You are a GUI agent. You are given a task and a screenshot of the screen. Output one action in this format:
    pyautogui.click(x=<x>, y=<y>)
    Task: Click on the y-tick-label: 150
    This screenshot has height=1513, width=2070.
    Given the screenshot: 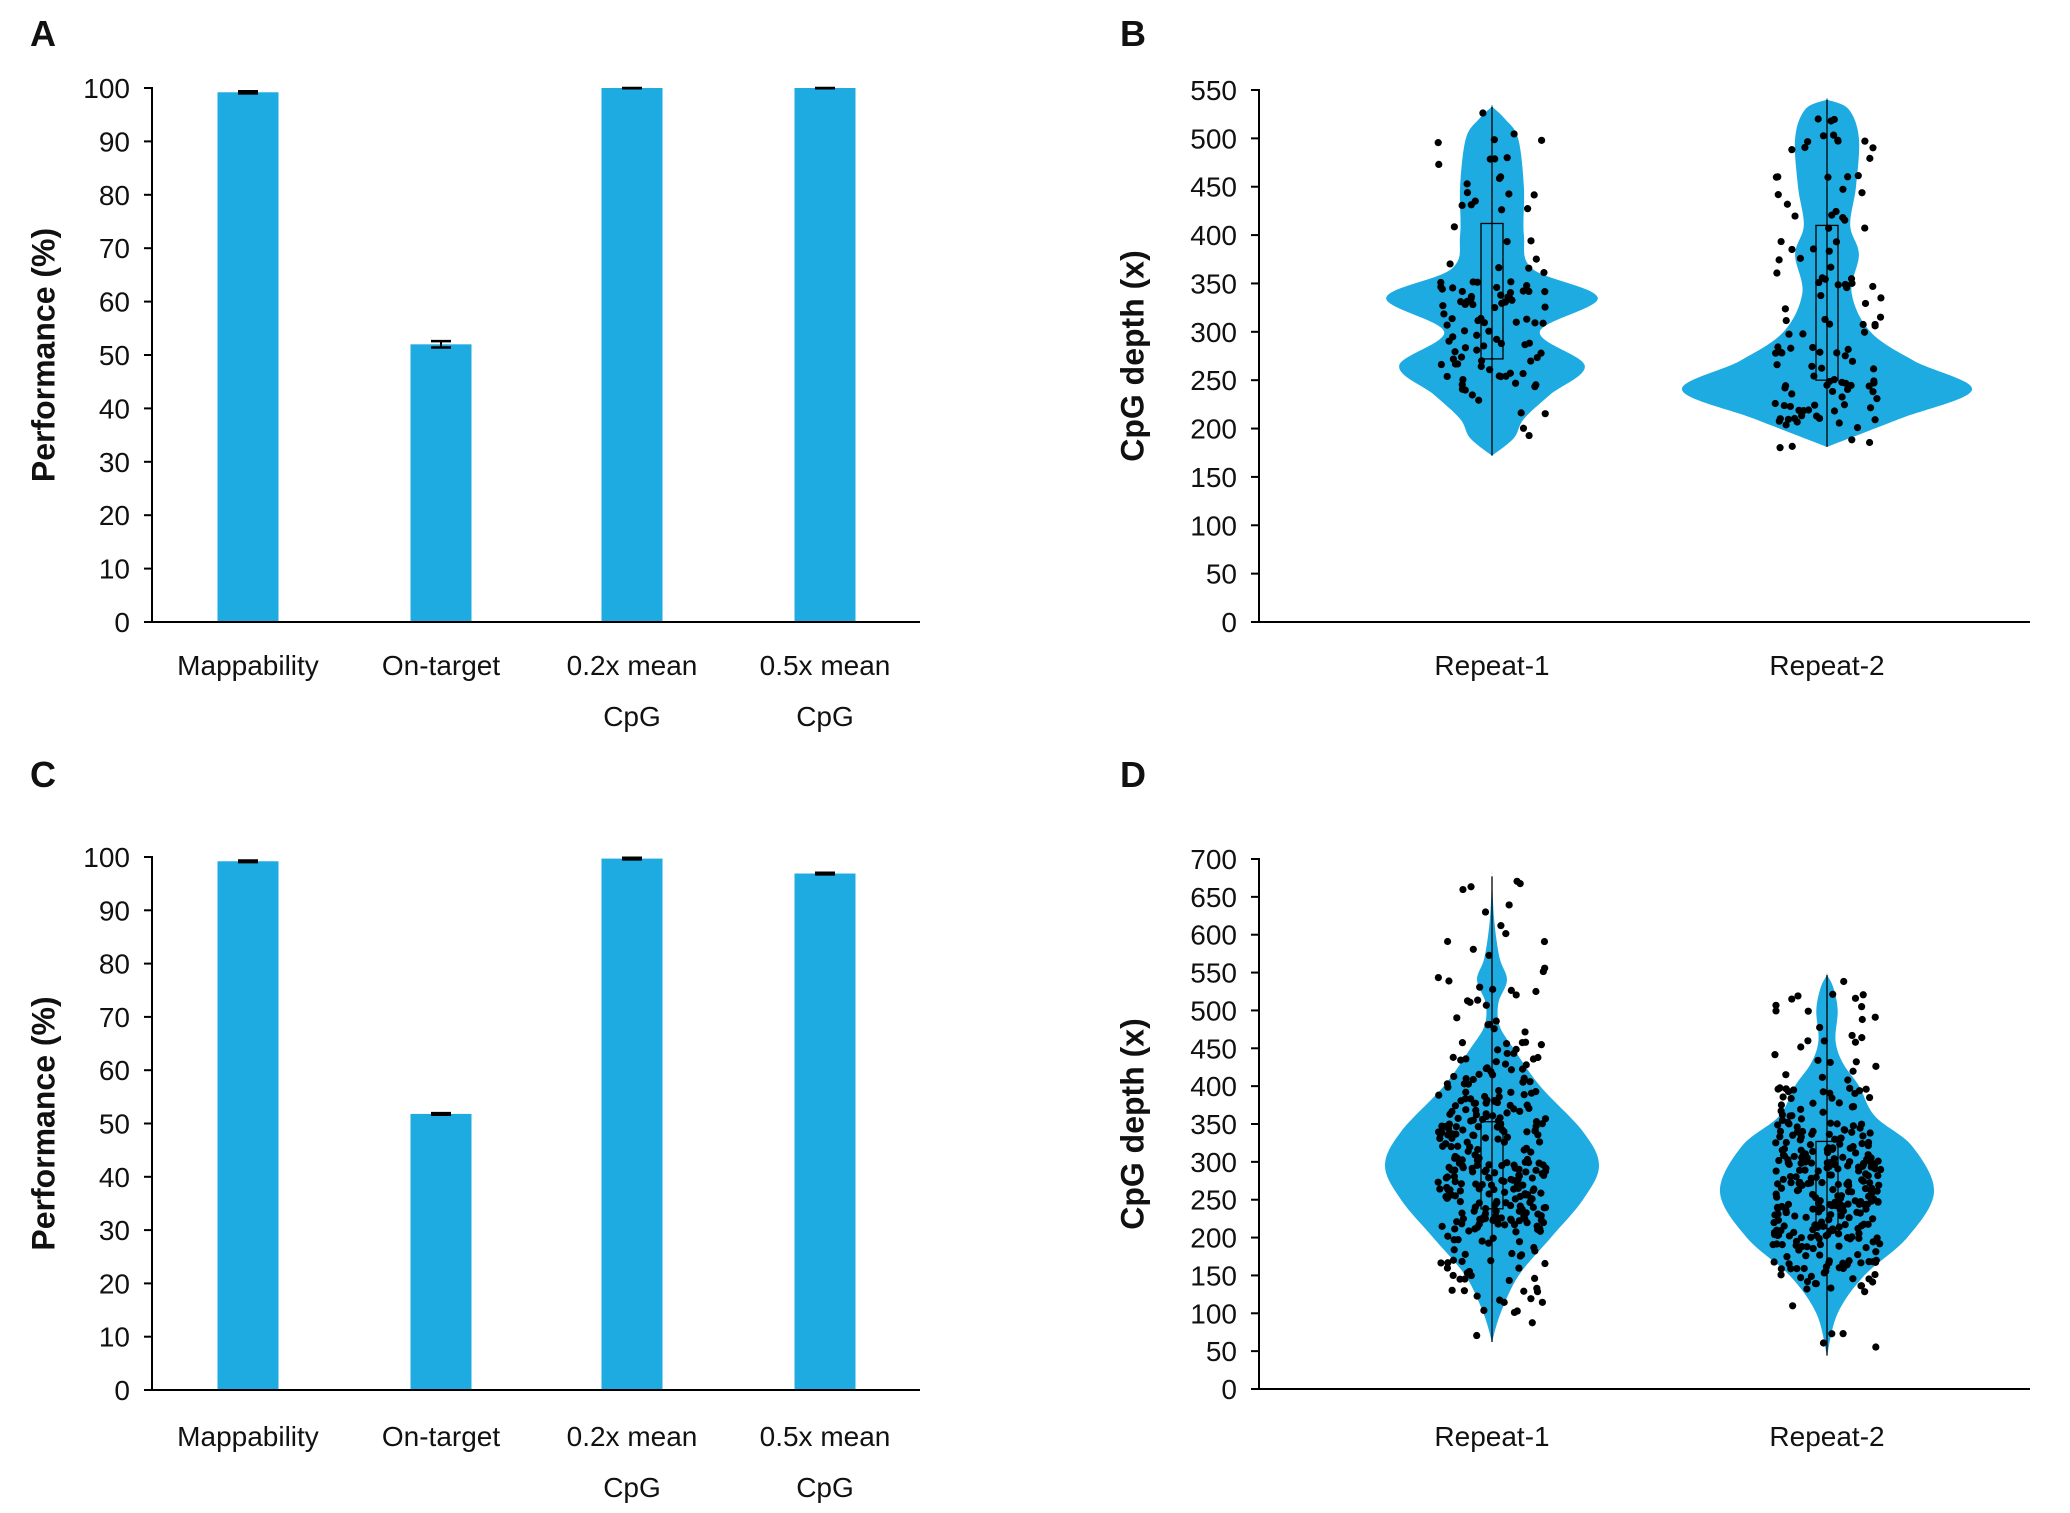 What is the action you would take?
    pyautogui.click(x=1213, y=1275)
    